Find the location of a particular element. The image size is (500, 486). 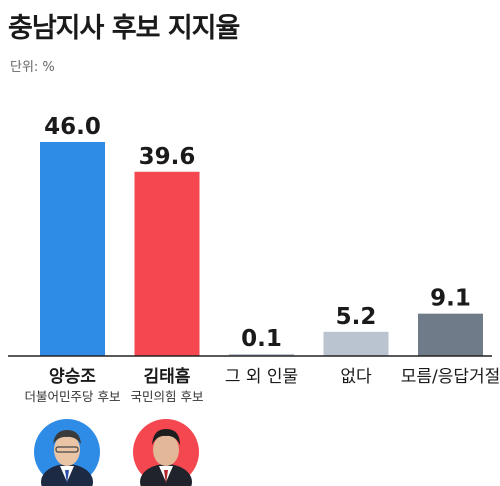

avatar-yang-glasses is located at coordinates (67, 449).